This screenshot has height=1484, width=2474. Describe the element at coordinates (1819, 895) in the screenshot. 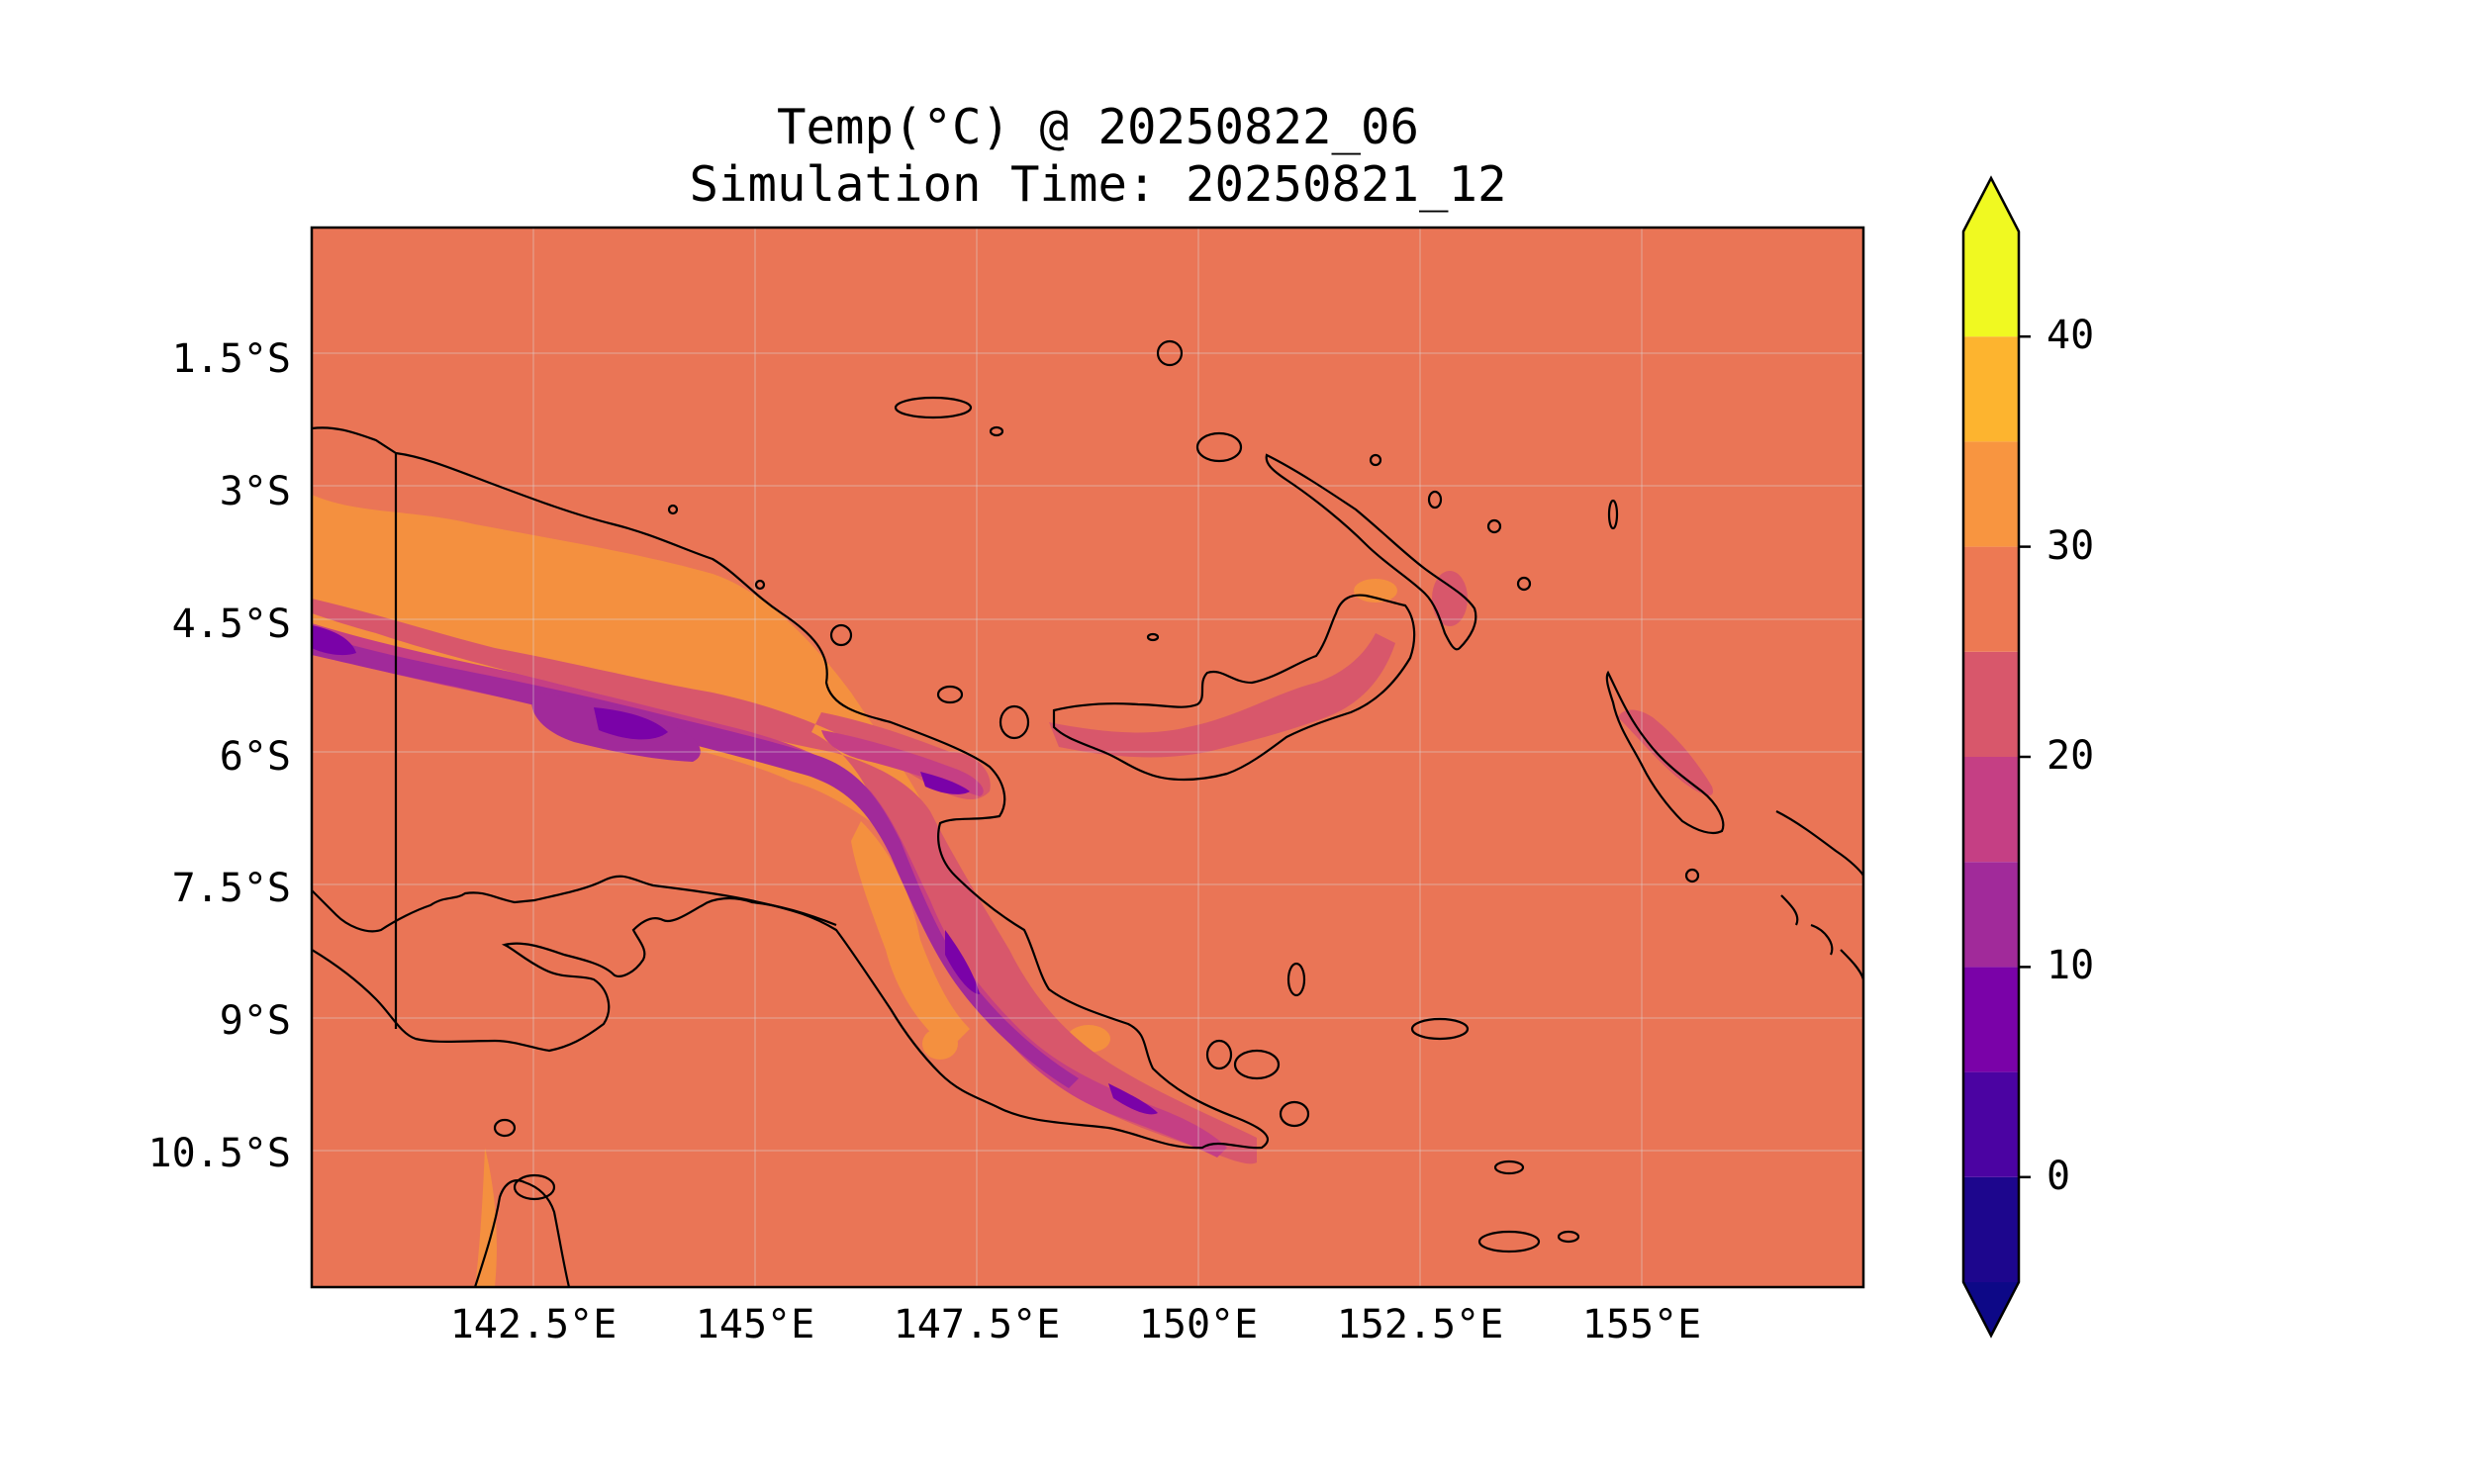

I see `solomons-coast` at that location.